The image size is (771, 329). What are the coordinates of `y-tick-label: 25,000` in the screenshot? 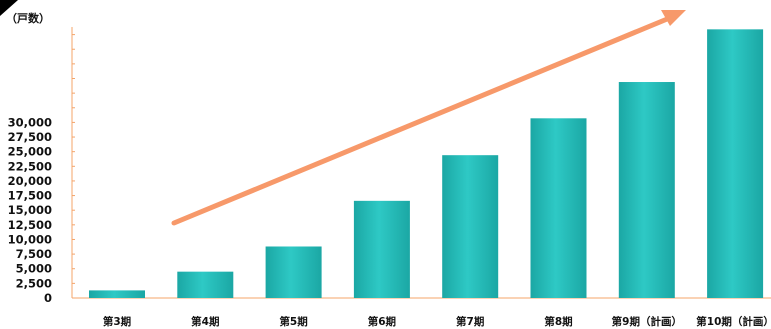 It's located at (30, 152).